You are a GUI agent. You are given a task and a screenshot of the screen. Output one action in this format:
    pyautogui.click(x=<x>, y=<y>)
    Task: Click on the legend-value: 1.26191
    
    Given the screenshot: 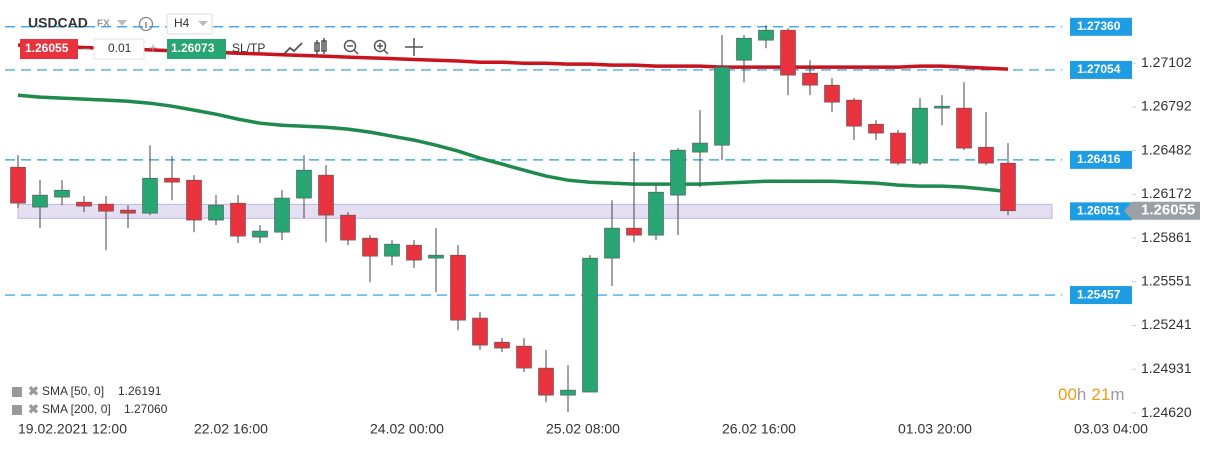 What is the action you would take?
    pyautogui.click(x=140, y=391)
    